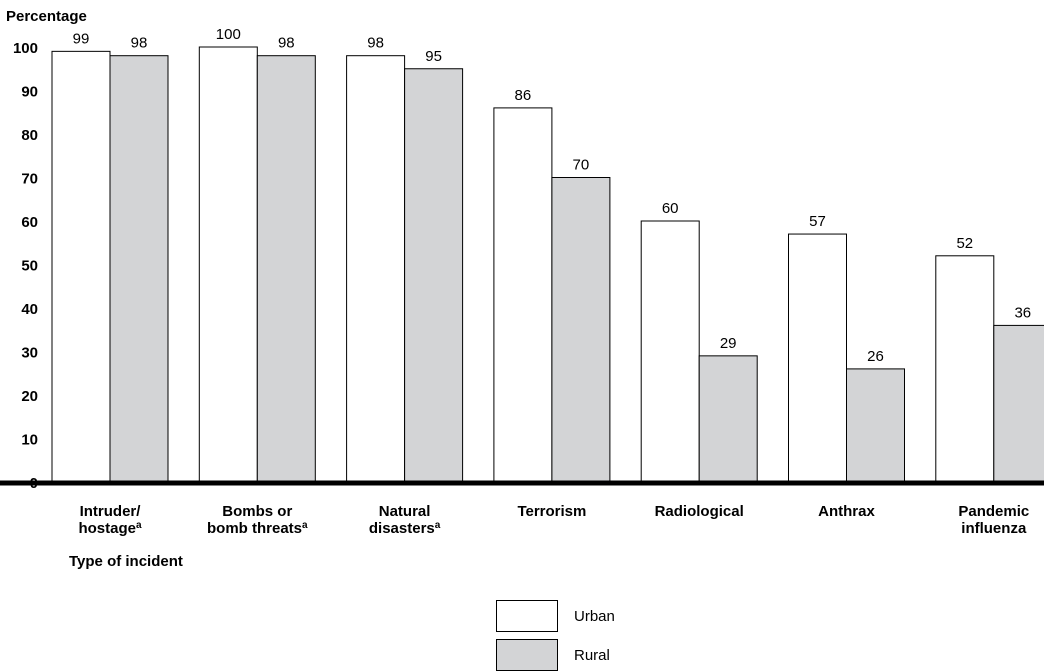 This screenshot has height=671, width=1044. I want to click on legend-item-urban: Urban, so click(586, 618).